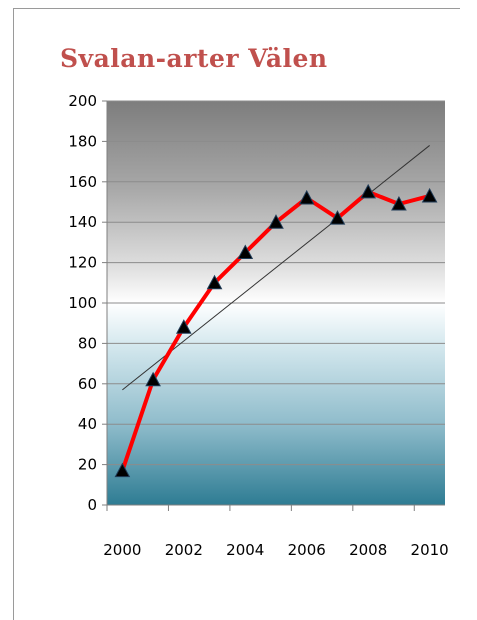 Image resolution: width=477 pixels, height=620 pixels. I want to click on y-tick-label: 140, so click(82, 222).